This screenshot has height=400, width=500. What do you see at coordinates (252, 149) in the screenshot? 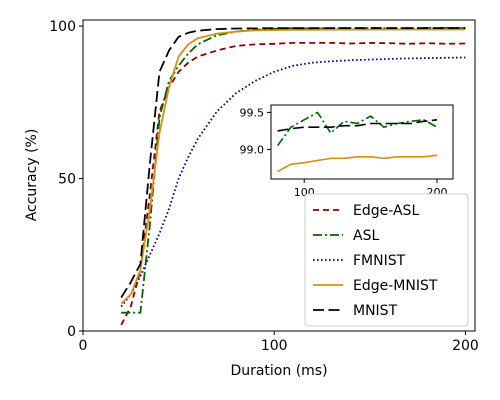
I see `inset-y-tick-label: 99.0` at bounding box center [252, 149].